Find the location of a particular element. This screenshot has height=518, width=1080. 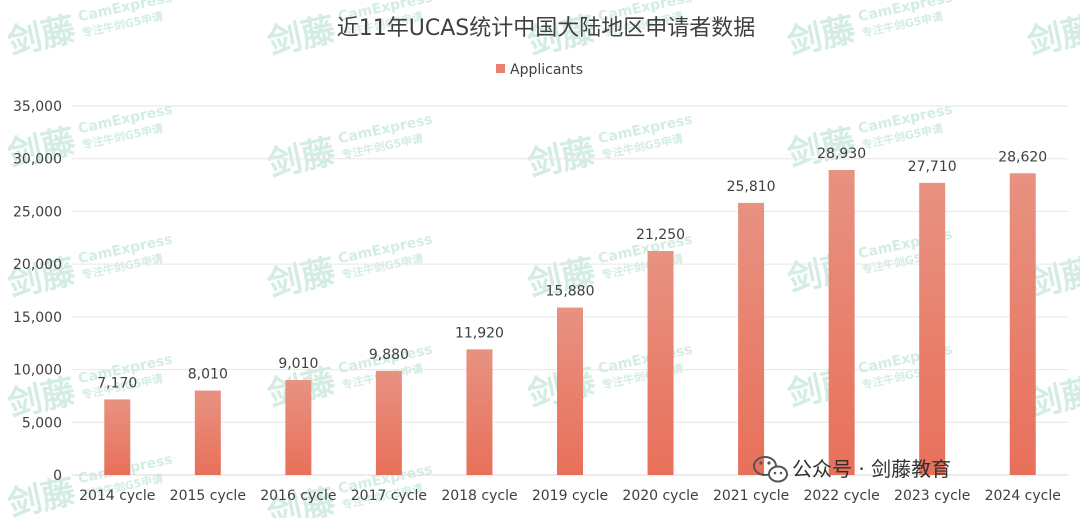

y-tick-label: 0 is located at coordinates (57, 476).